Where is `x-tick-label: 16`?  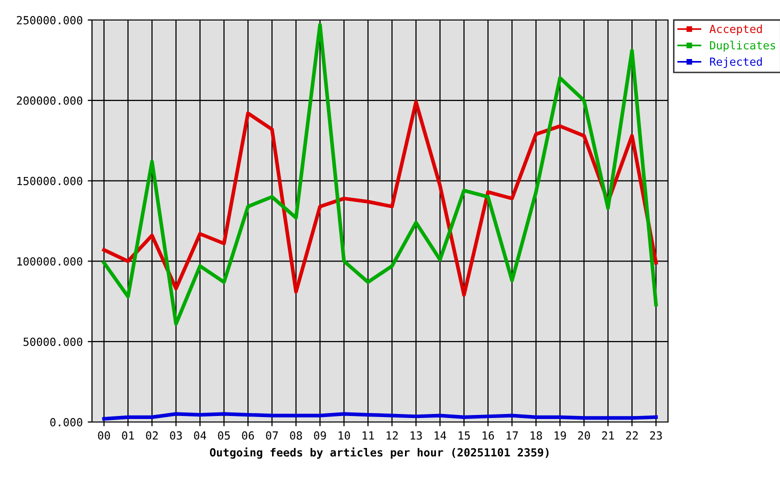
x-tick-label: 16 is located at coordinates (488, 435).